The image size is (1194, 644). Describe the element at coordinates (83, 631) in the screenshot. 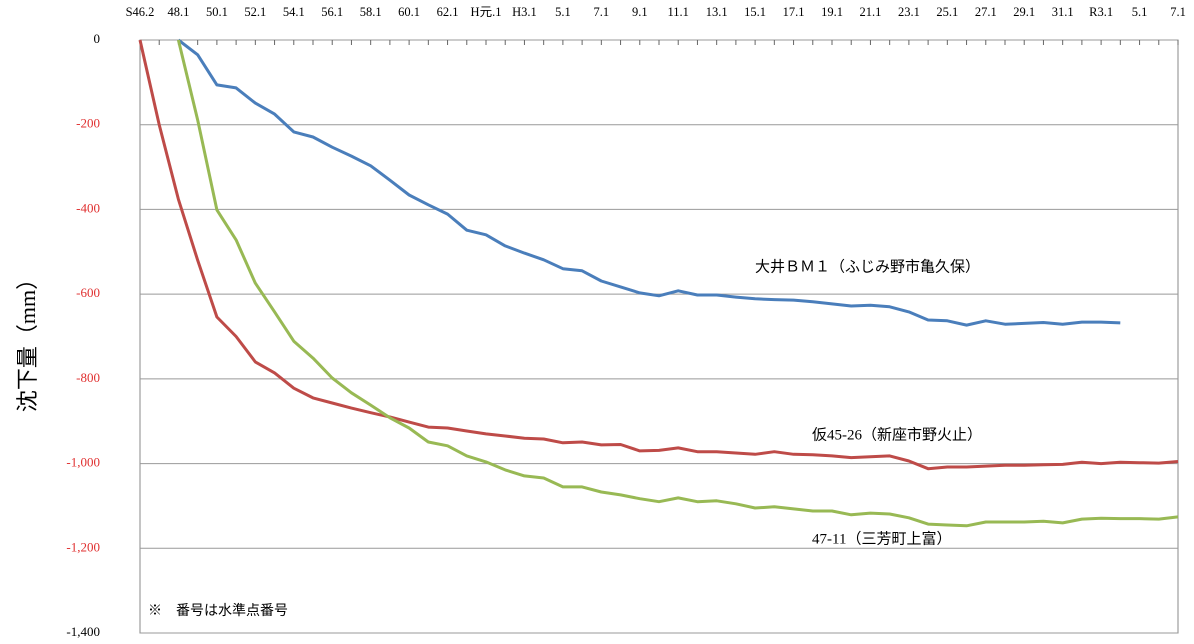

I see `y-tick-label: -1,400` at that location.